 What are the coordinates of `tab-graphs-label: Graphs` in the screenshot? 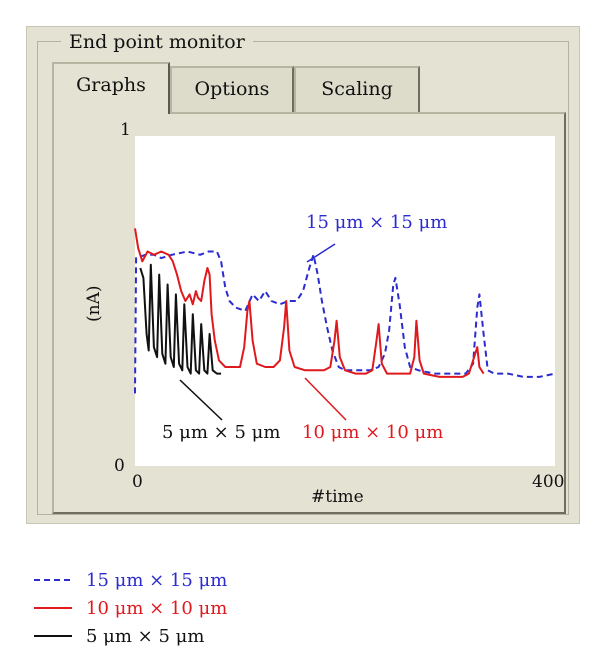 It's located at (111, 85).